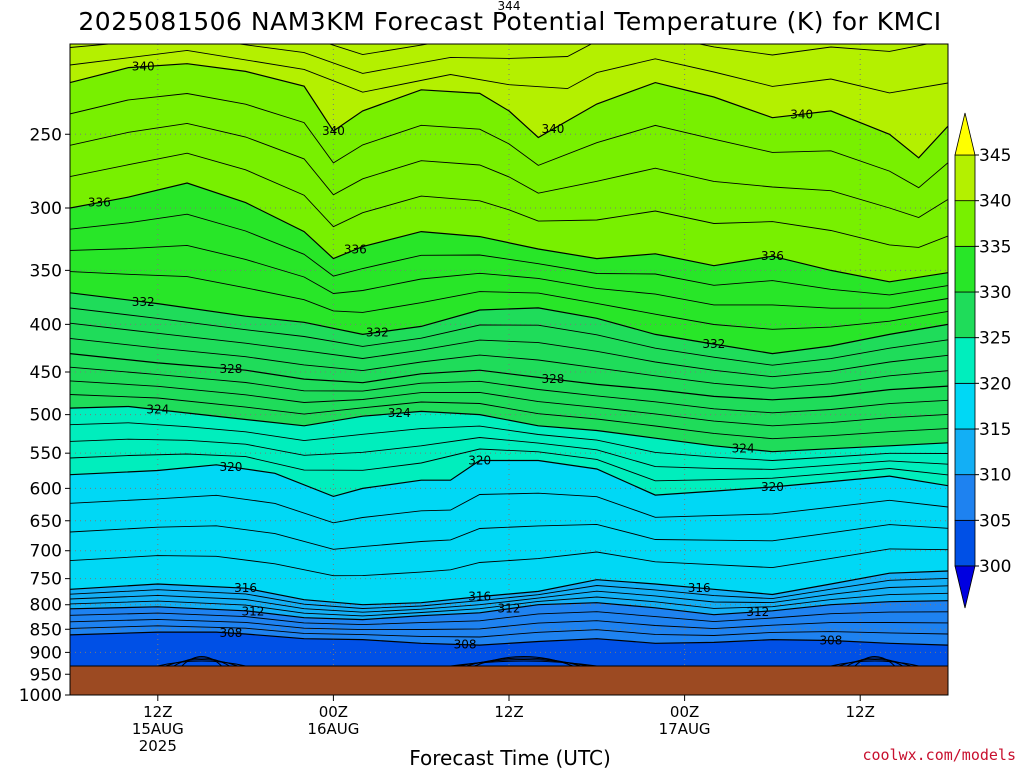 Image resolution: width=1024 pixels, height=768 pixels. I want to click on colorbar-label: 335, so click(995, 247).